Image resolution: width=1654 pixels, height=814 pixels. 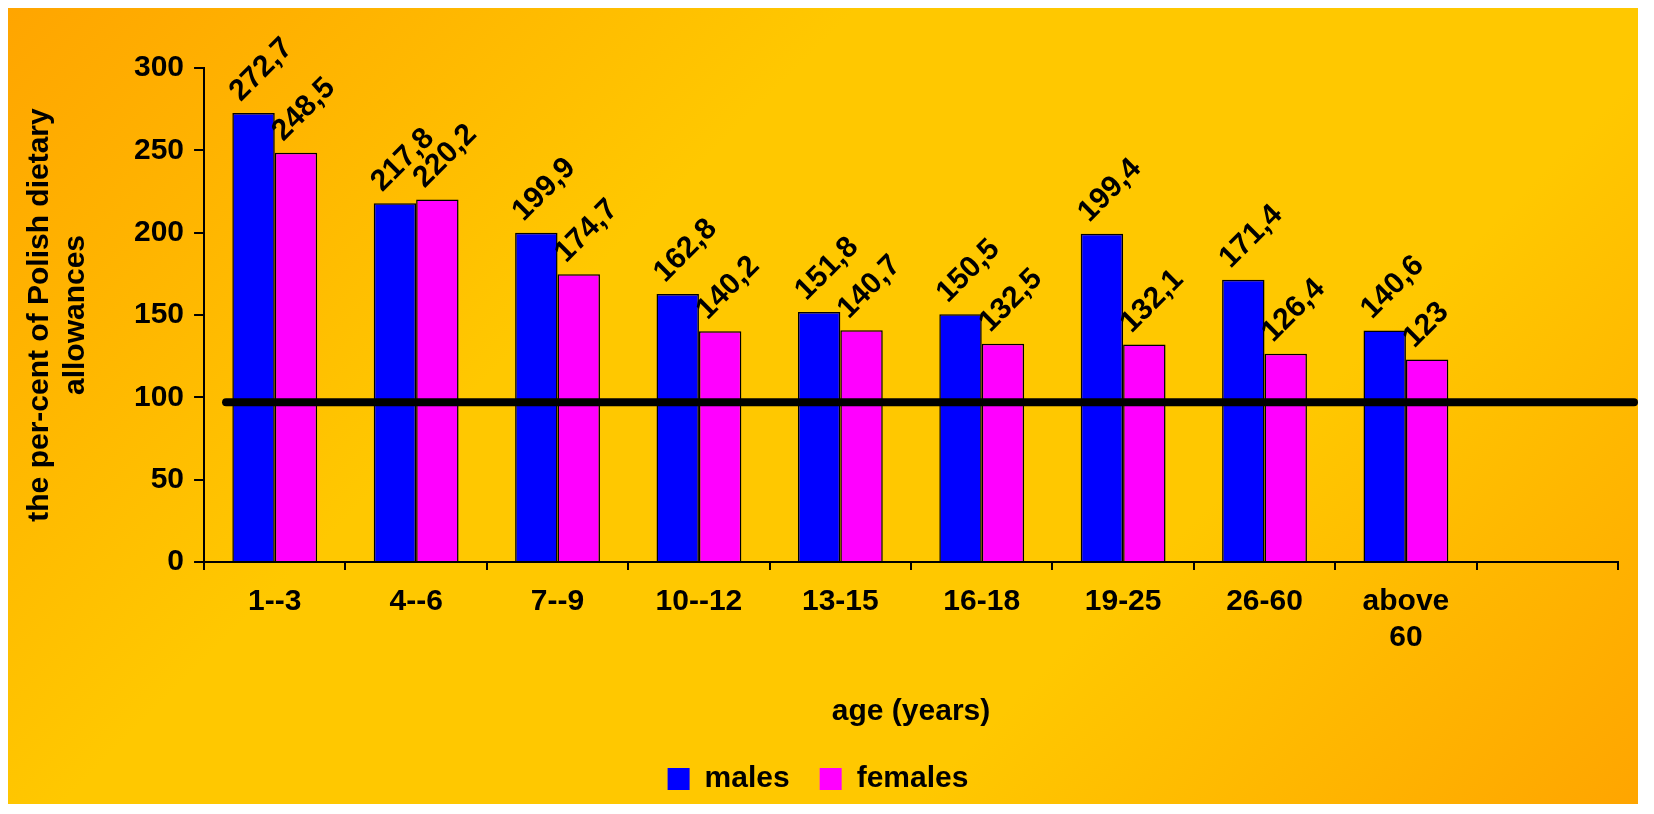 I want to click on y-axis-title: the per-cent of Polish dietary allowances, so click(x=56, y=314).